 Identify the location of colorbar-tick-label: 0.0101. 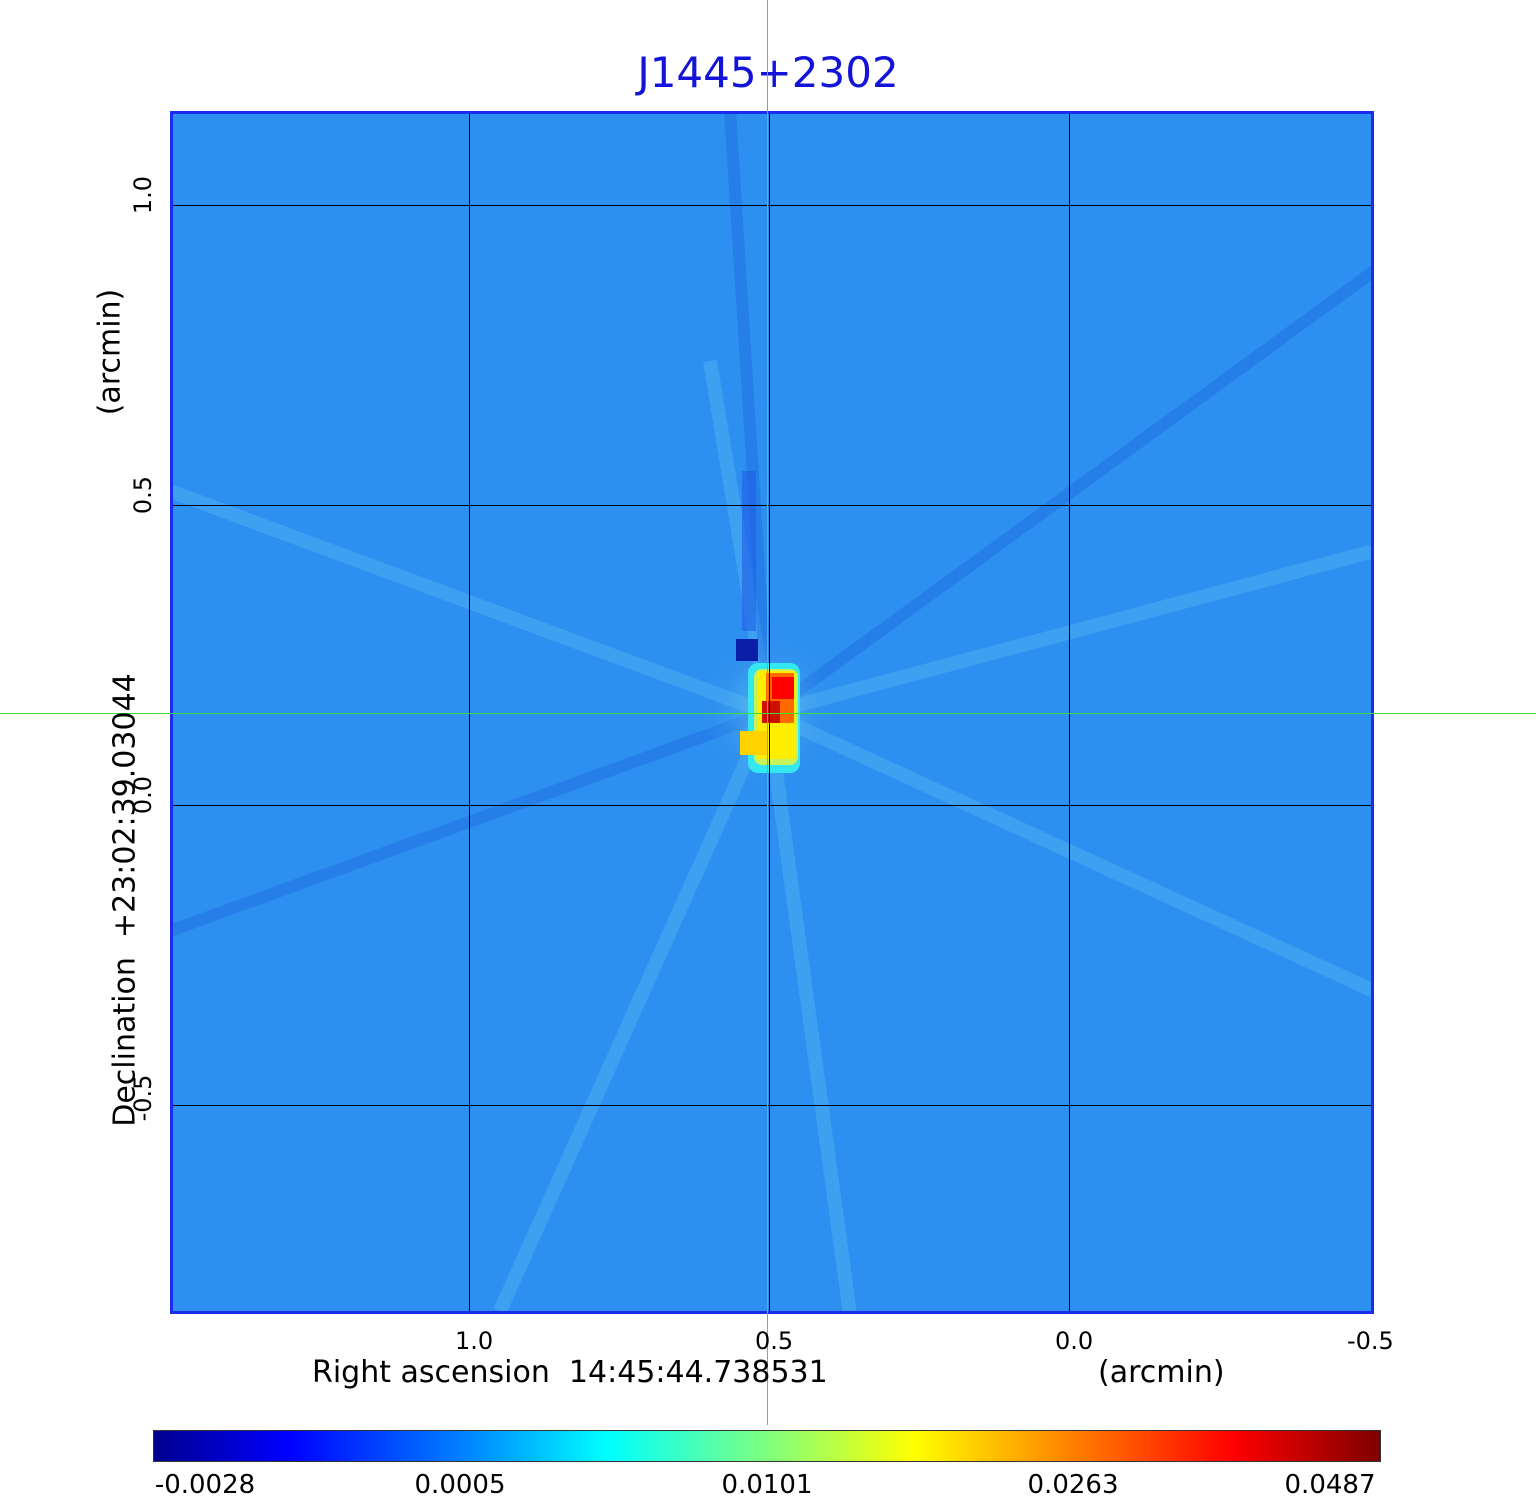
(767, 1485).